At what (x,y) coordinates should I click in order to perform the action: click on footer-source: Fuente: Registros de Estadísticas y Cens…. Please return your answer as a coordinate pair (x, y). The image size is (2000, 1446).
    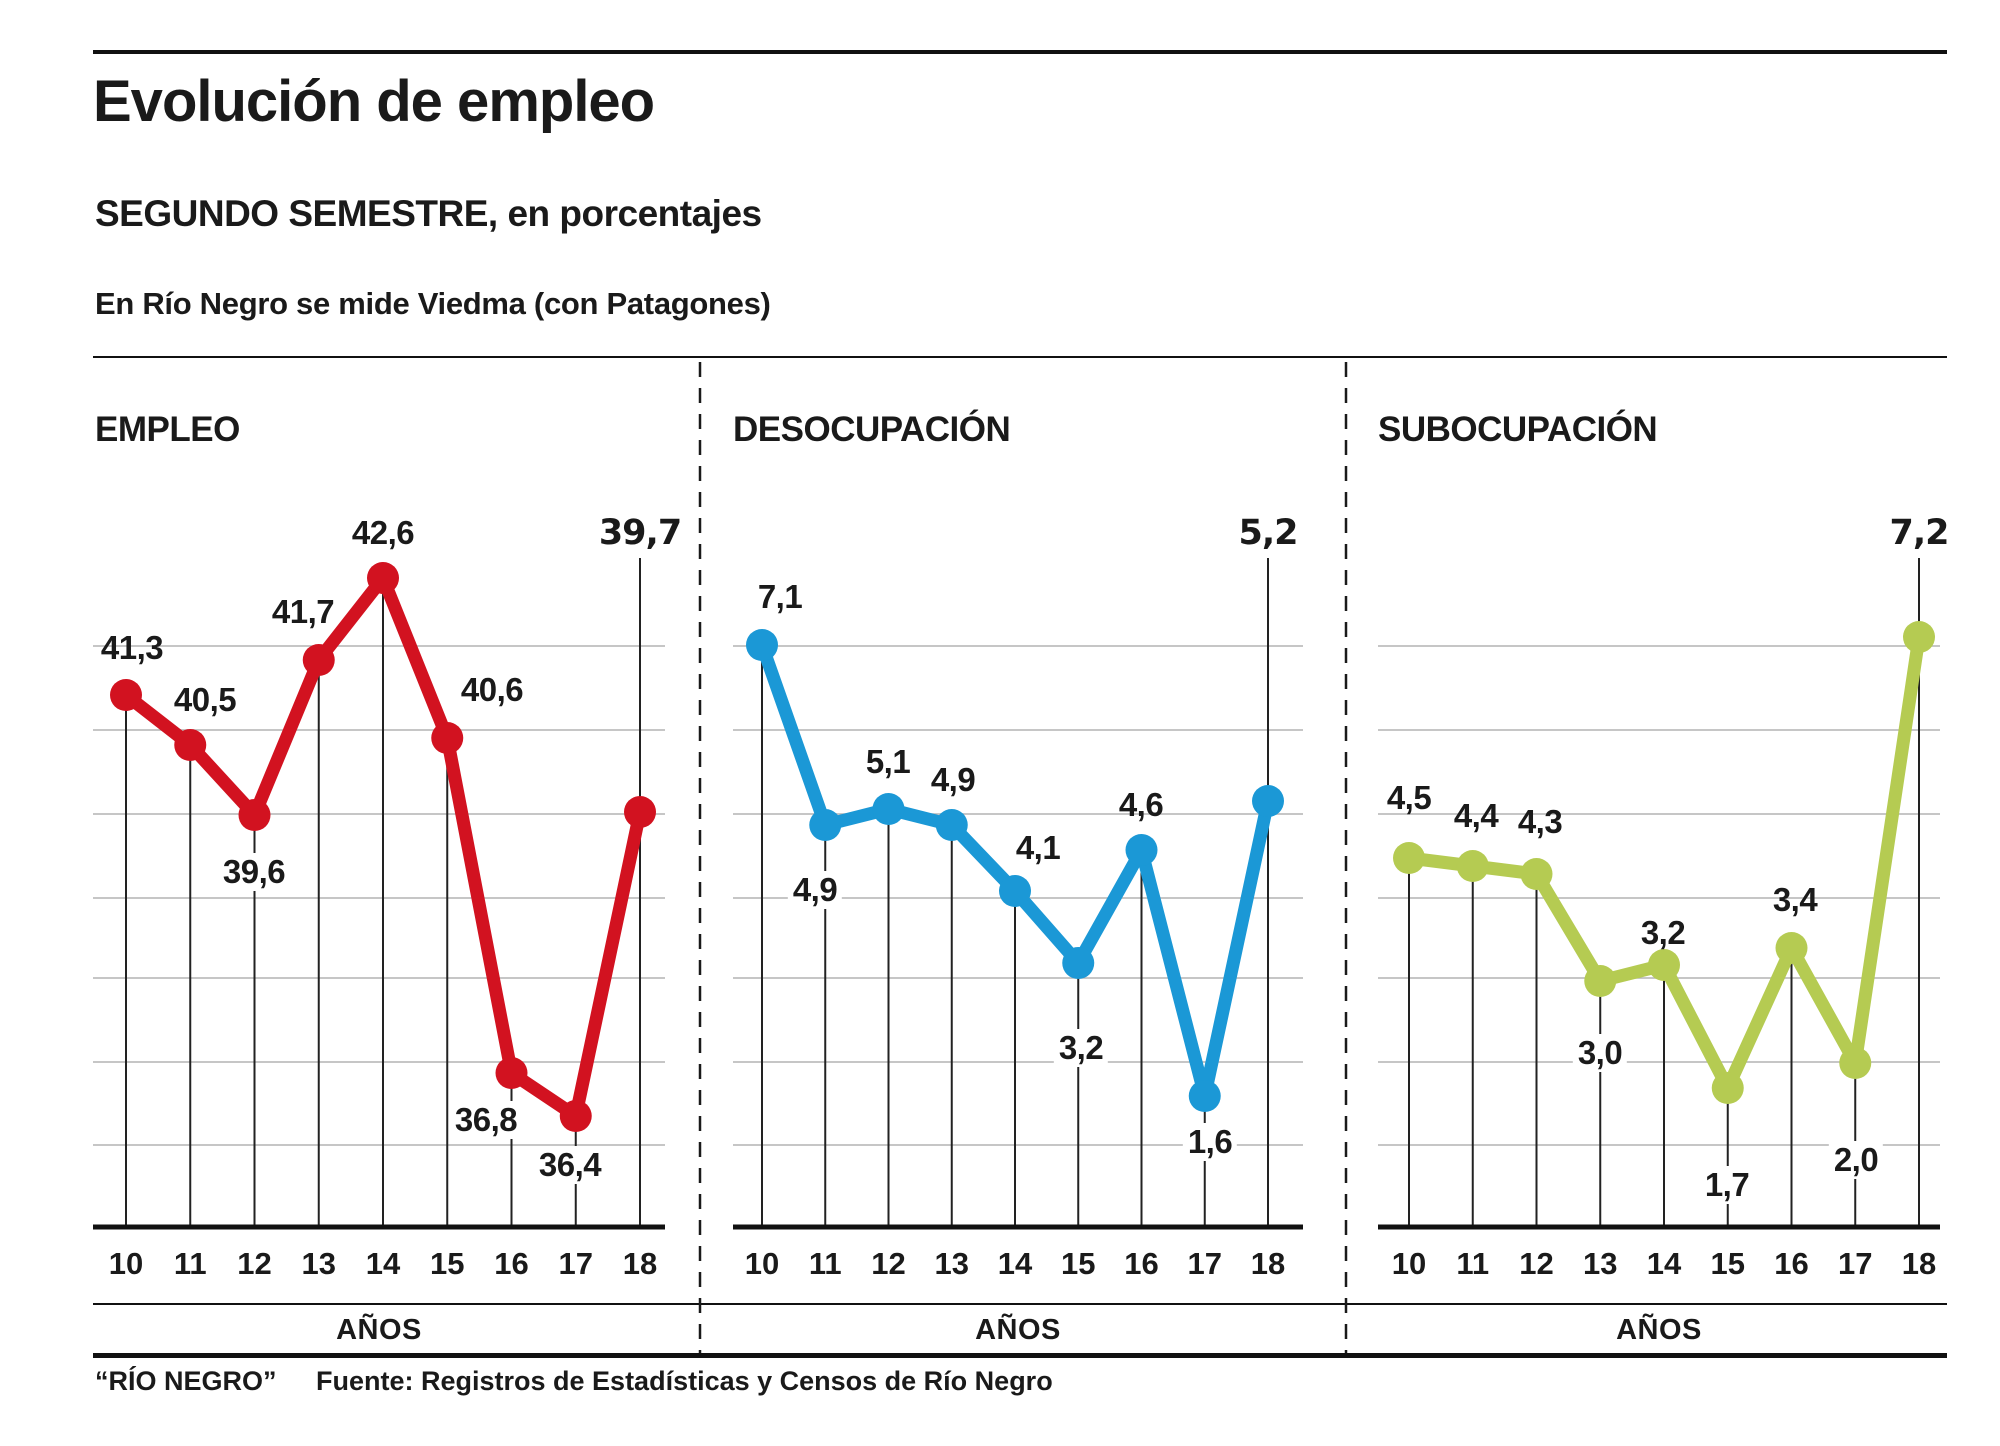
    Looking at the image, I should click on (684, 1381).